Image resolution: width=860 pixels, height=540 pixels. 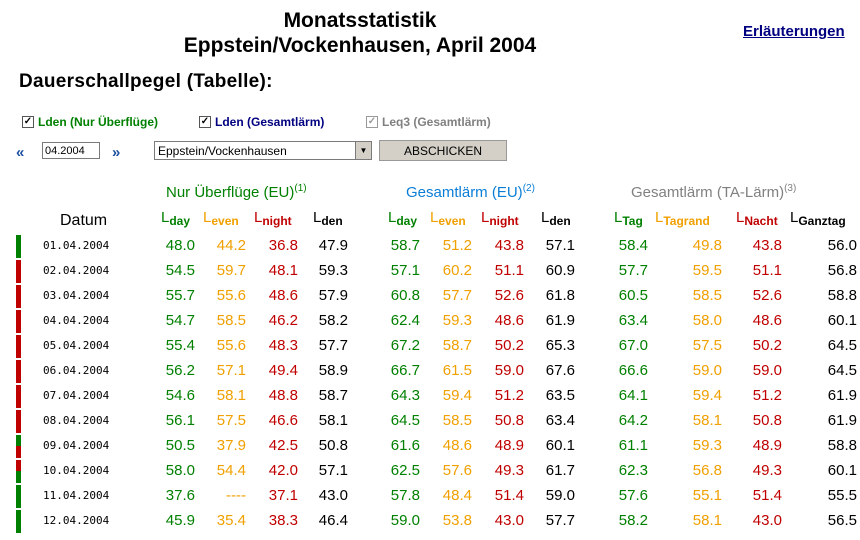 I want to click on location-select: Eppstein/Vockenhausen ▼, so click(x=263, y=150).